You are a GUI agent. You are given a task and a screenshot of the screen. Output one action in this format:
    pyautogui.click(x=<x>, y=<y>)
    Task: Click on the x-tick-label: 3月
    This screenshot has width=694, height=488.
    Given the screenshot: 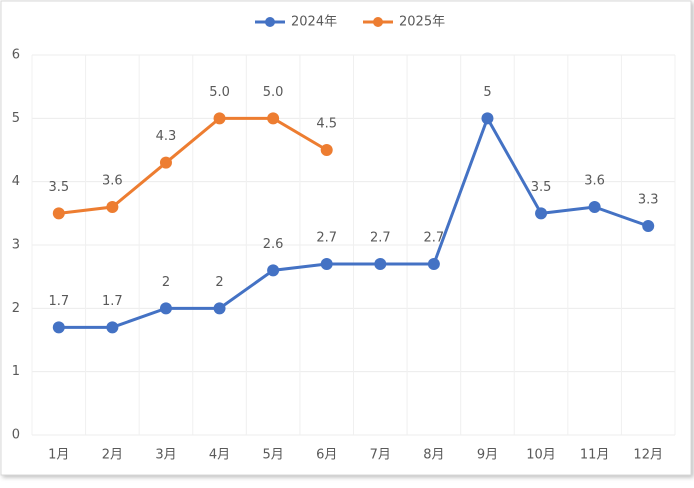 What is the action you would take?
    pyautogui.click(x=165, y=455)
    